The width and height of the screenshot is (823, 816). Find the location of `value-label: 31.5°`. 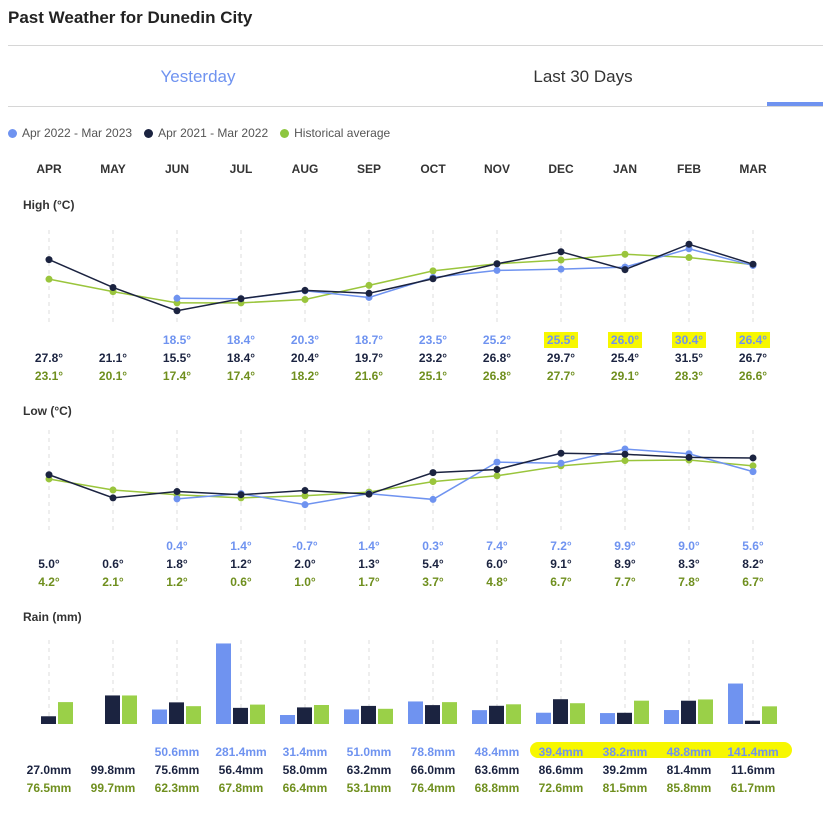

value-label: 31.5° is located at coordinates (689, 358).